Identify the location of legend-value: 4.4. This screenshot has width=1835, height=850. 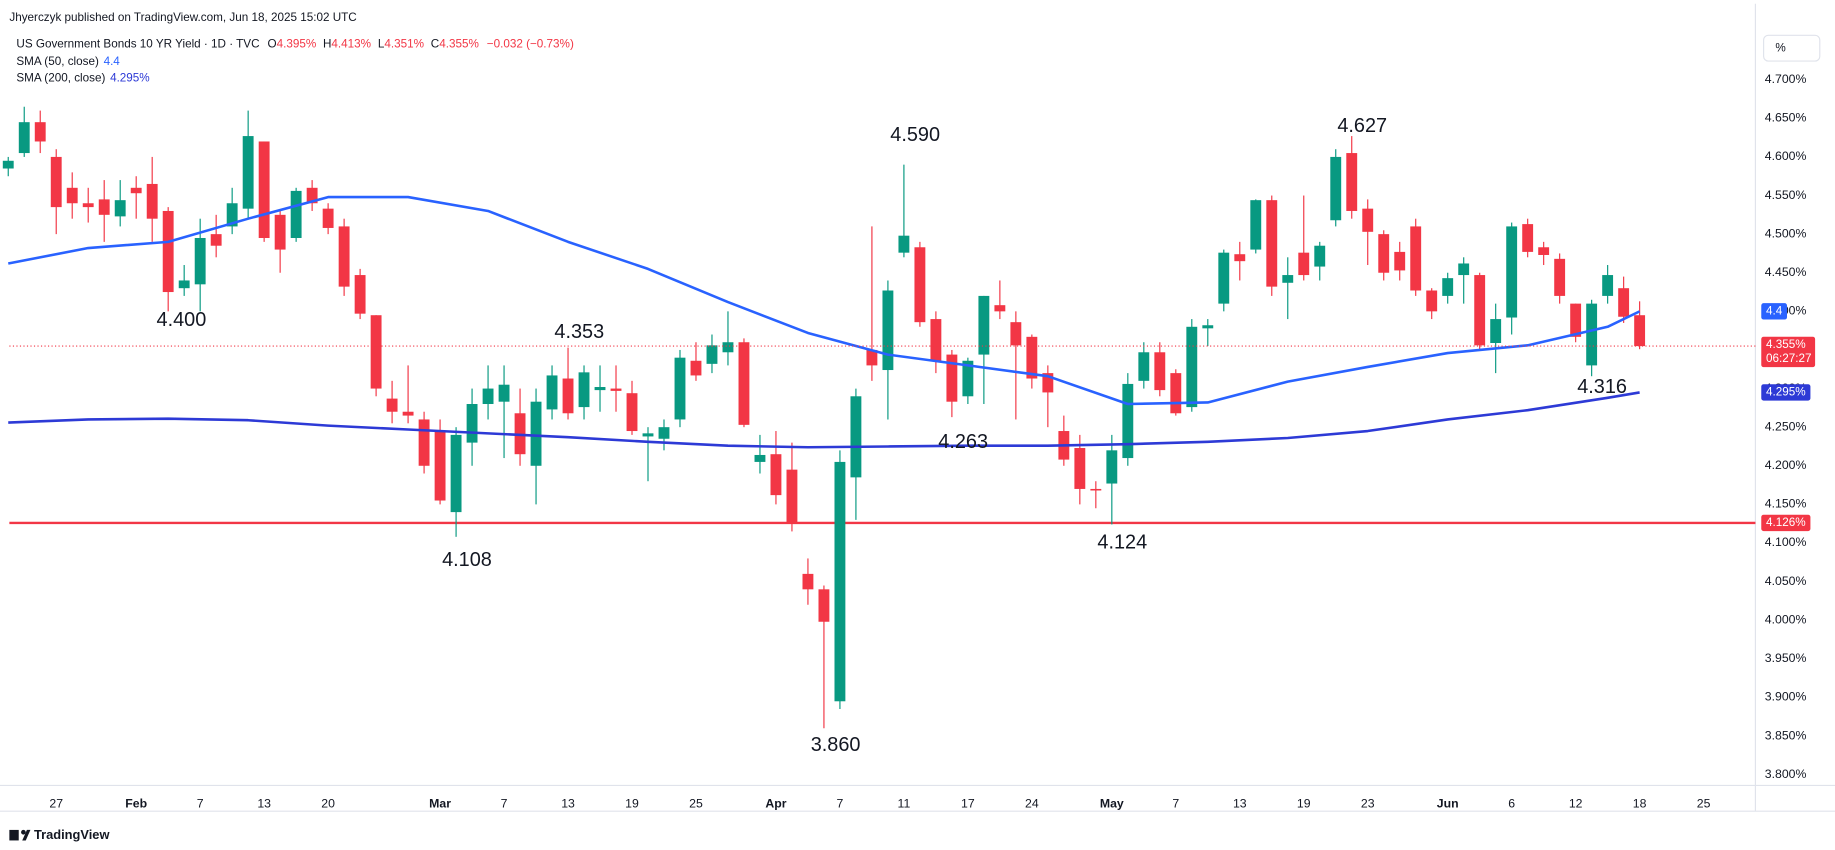
(112, 61).